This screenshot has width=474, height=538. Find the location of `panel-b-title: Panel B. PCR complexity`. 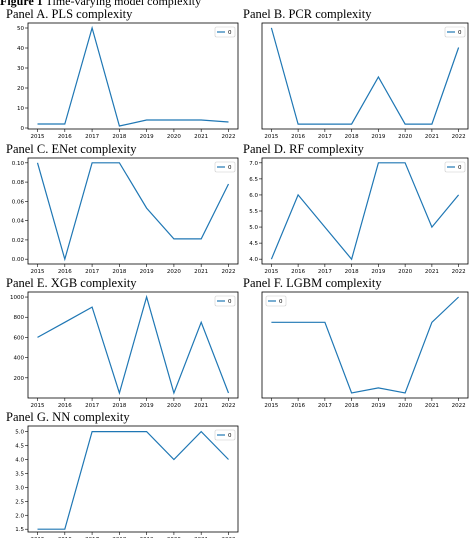

panel-b-title: Panel B. PCR complexity is located at coordinates (307, 14).